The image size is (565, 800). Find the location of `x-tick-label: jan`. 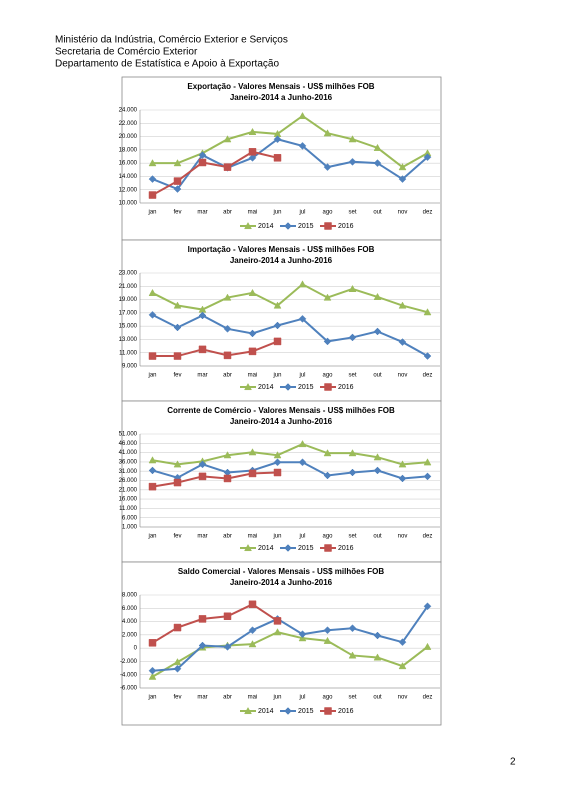

x-tick-label: jan is located at coordinates (151, 213).